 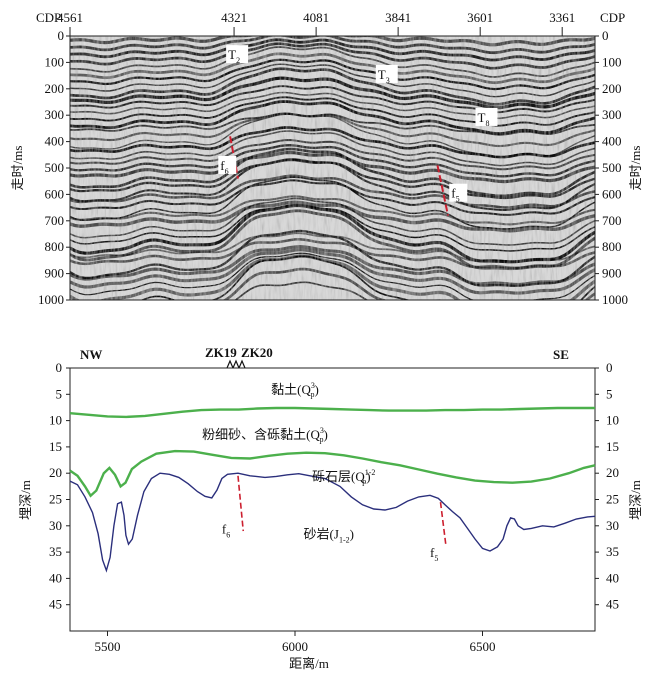 I want to click on layer-label: 黏土(Q3 p), so click(x=295, y=390).